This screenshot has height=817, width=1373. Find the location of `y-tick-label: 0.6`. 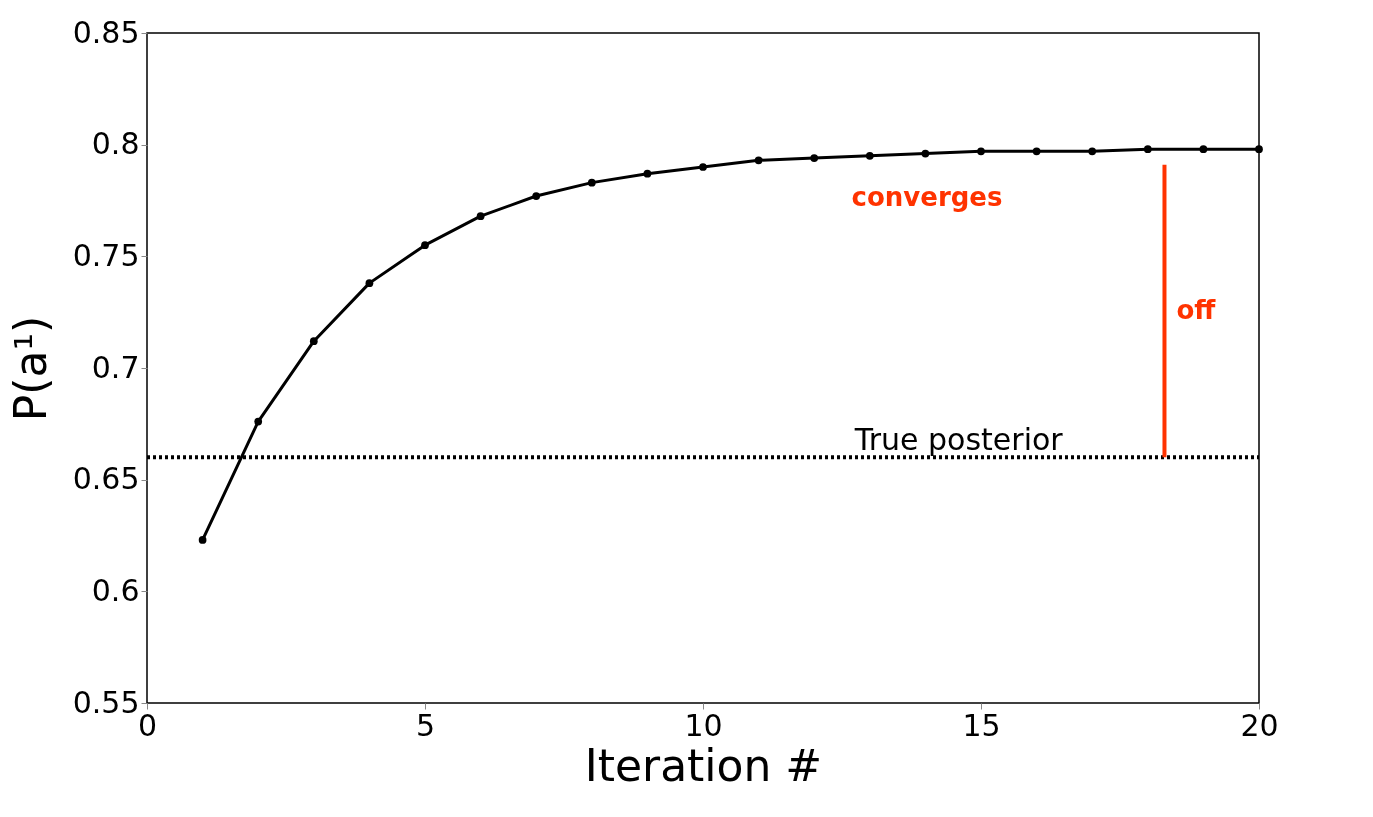

y-tick-label: 0.6 is located at coordinates (115, 590).